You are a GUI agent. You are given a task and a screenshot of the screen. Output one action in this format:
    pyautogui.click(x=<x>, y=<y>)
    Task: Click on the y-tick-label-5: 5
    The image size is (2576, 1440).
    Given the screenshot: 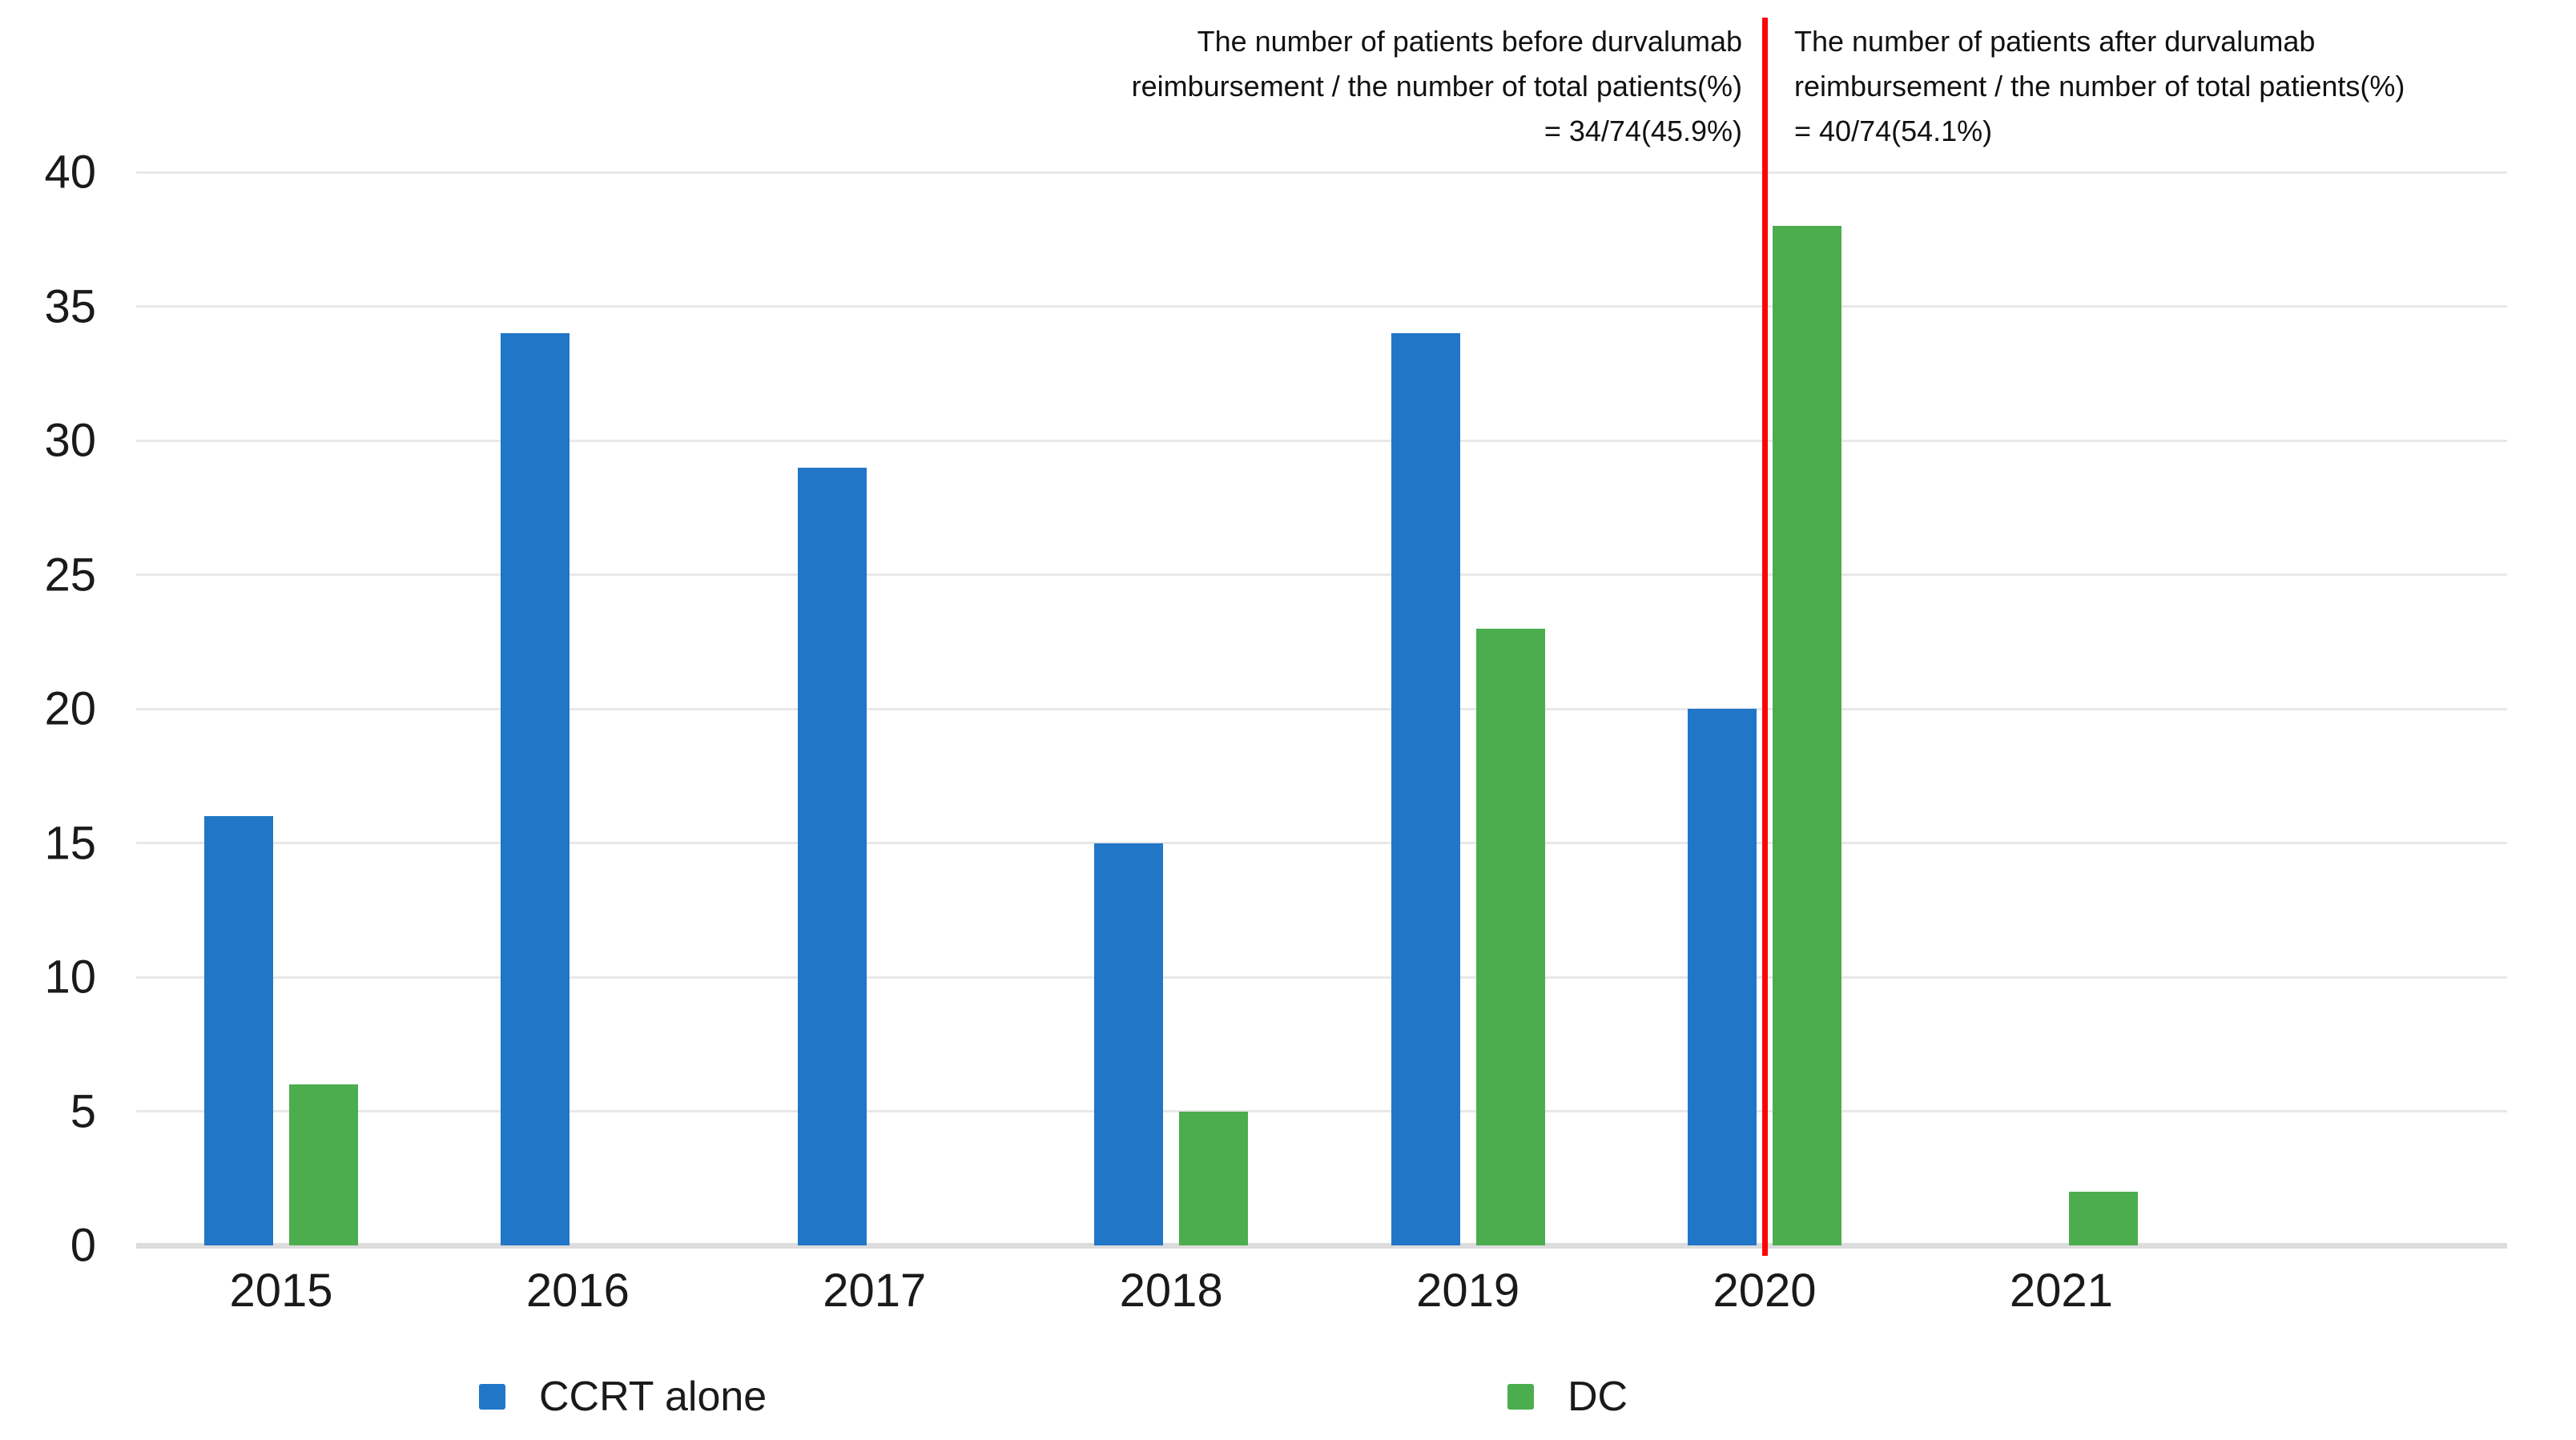 What is the action you would take?
    pyautogui.click(x=83, y=1111)
    